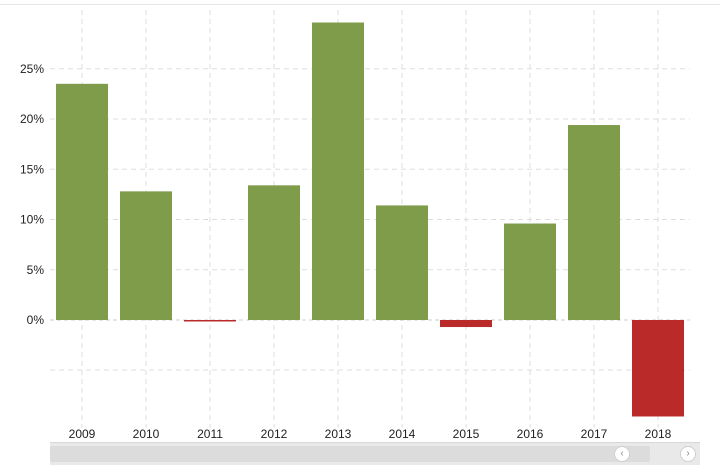 This screenshot has height=472, width=720. Describe the element at coordinates (594, 434) in the screenshot. I see `x-tick-label: 2017` at that location.